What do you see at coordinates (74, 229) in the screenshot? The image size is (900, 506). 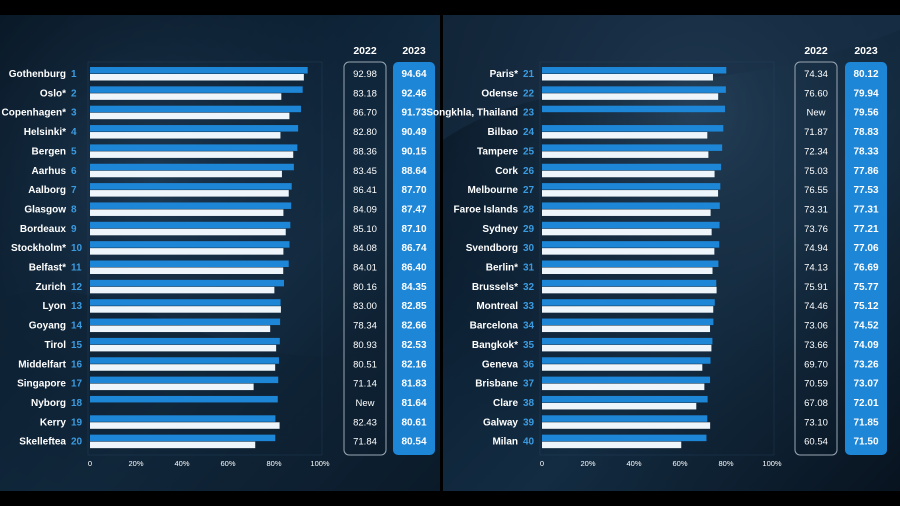 I see `rank-number: 9` at bounding box center [74, 229].